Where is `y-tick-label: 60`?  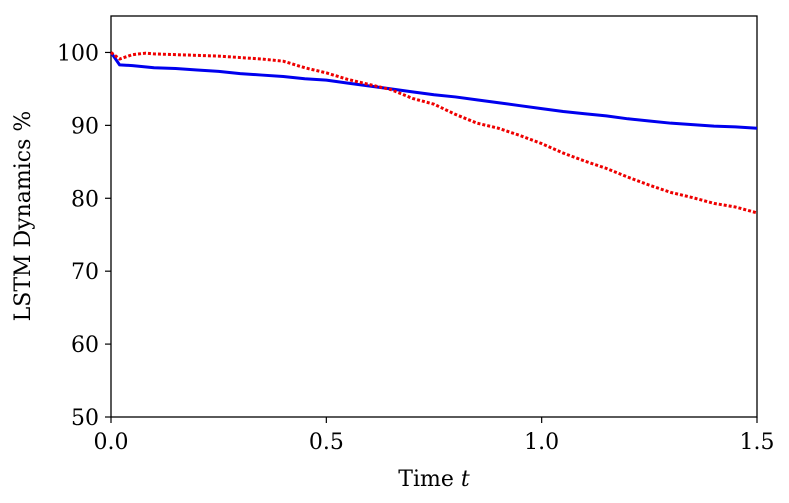 y-tick-label: 60 is located at coordinates (85, 345).